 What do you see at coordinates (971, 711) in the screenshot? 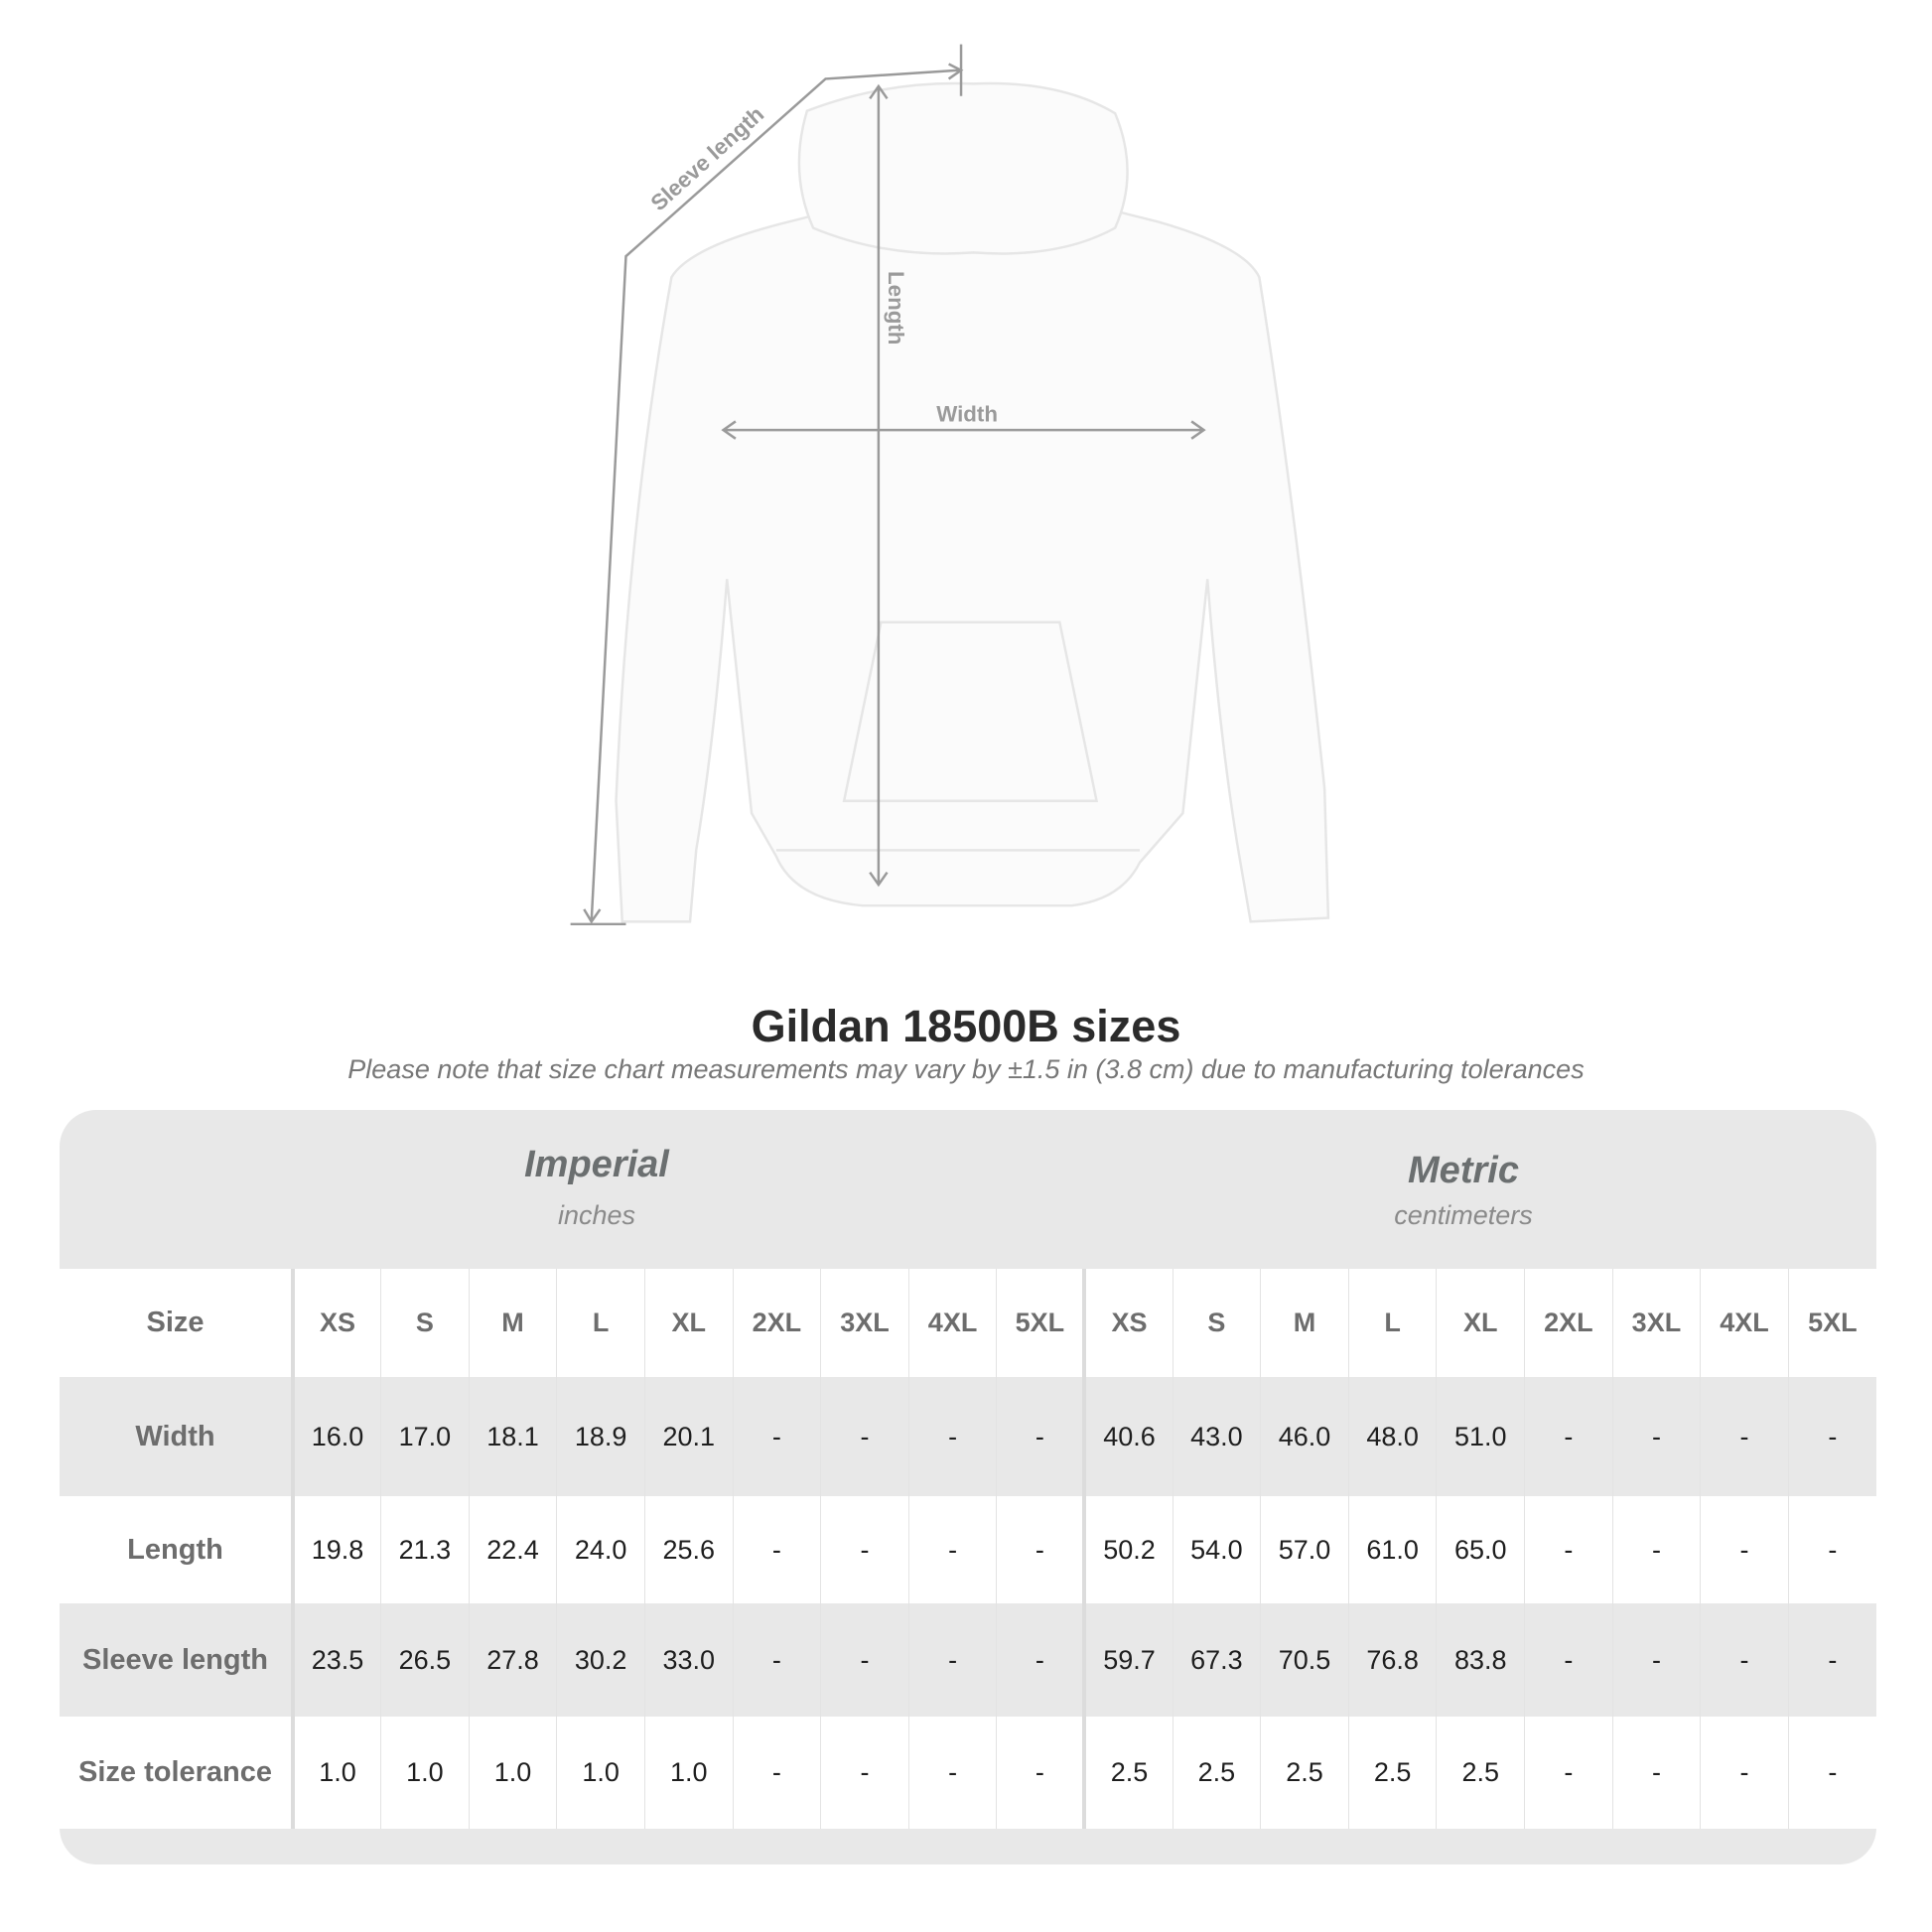
I see `hoodie-pocket` at bounding box center [971, 711].